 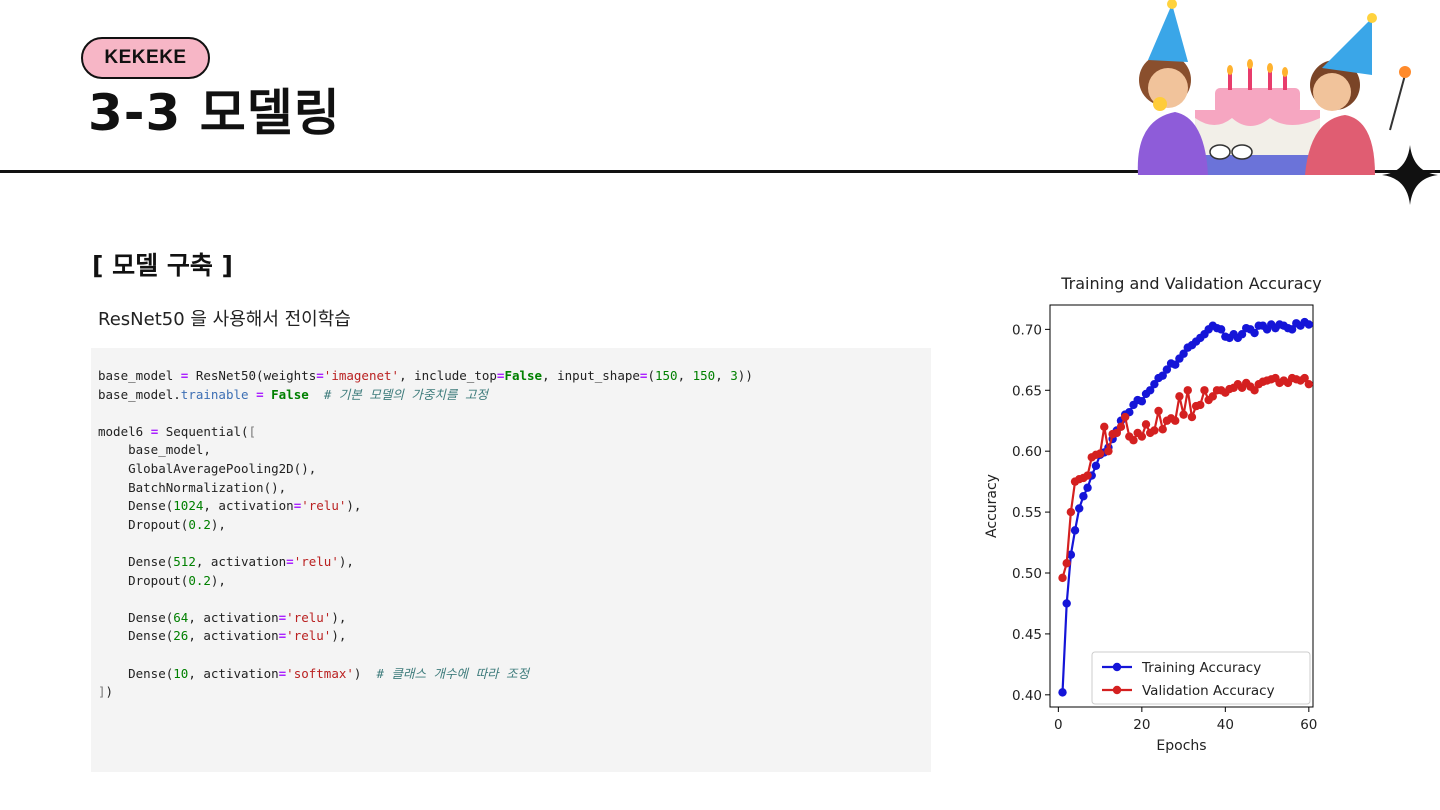 What do you see at coordinates (1208, 691) in the screenshot?
I see `legend-label: Validation Accuracy` at bounding box center [1208, 691].